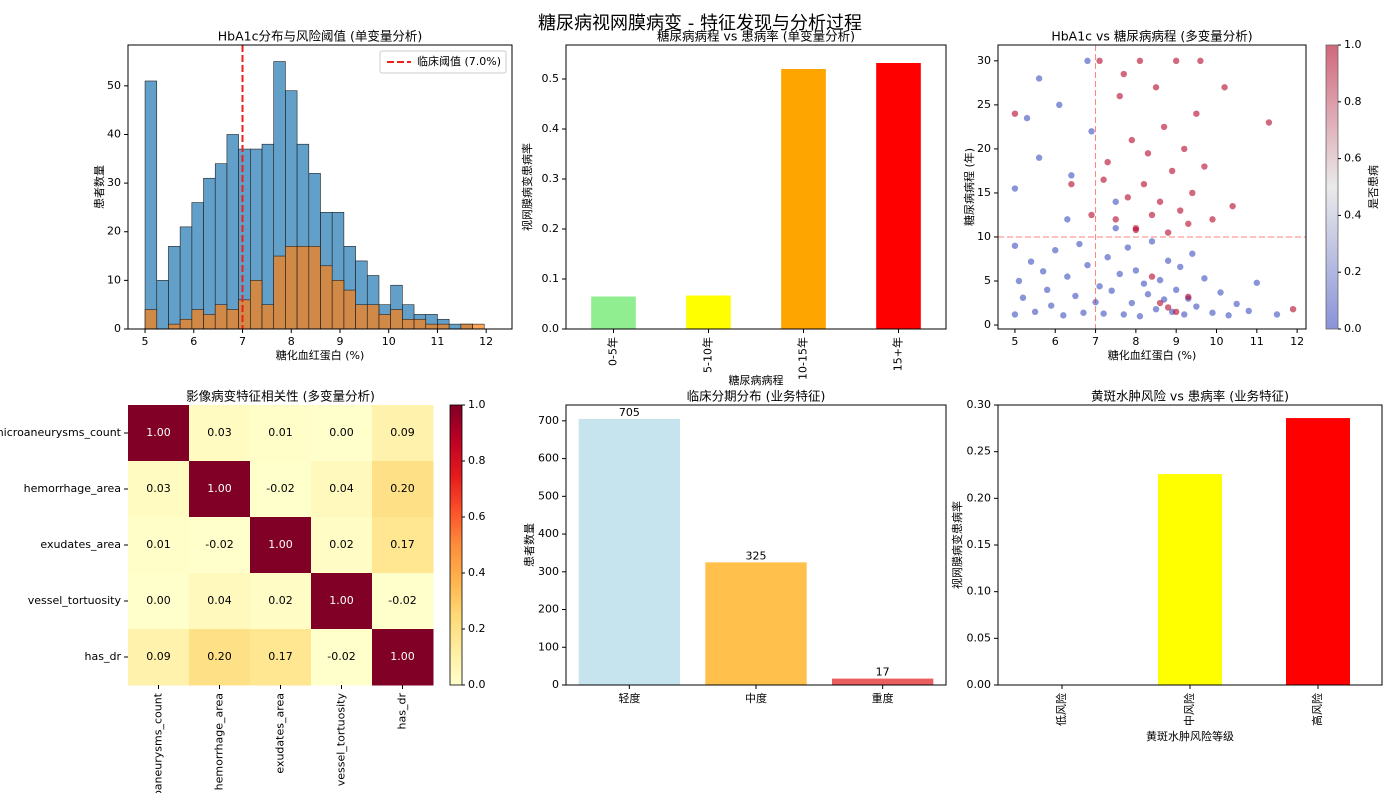 The width and height of the screenshot is (1400, 793). I want to click on colorbar-tick-label: 0.4, so click(477, 572).